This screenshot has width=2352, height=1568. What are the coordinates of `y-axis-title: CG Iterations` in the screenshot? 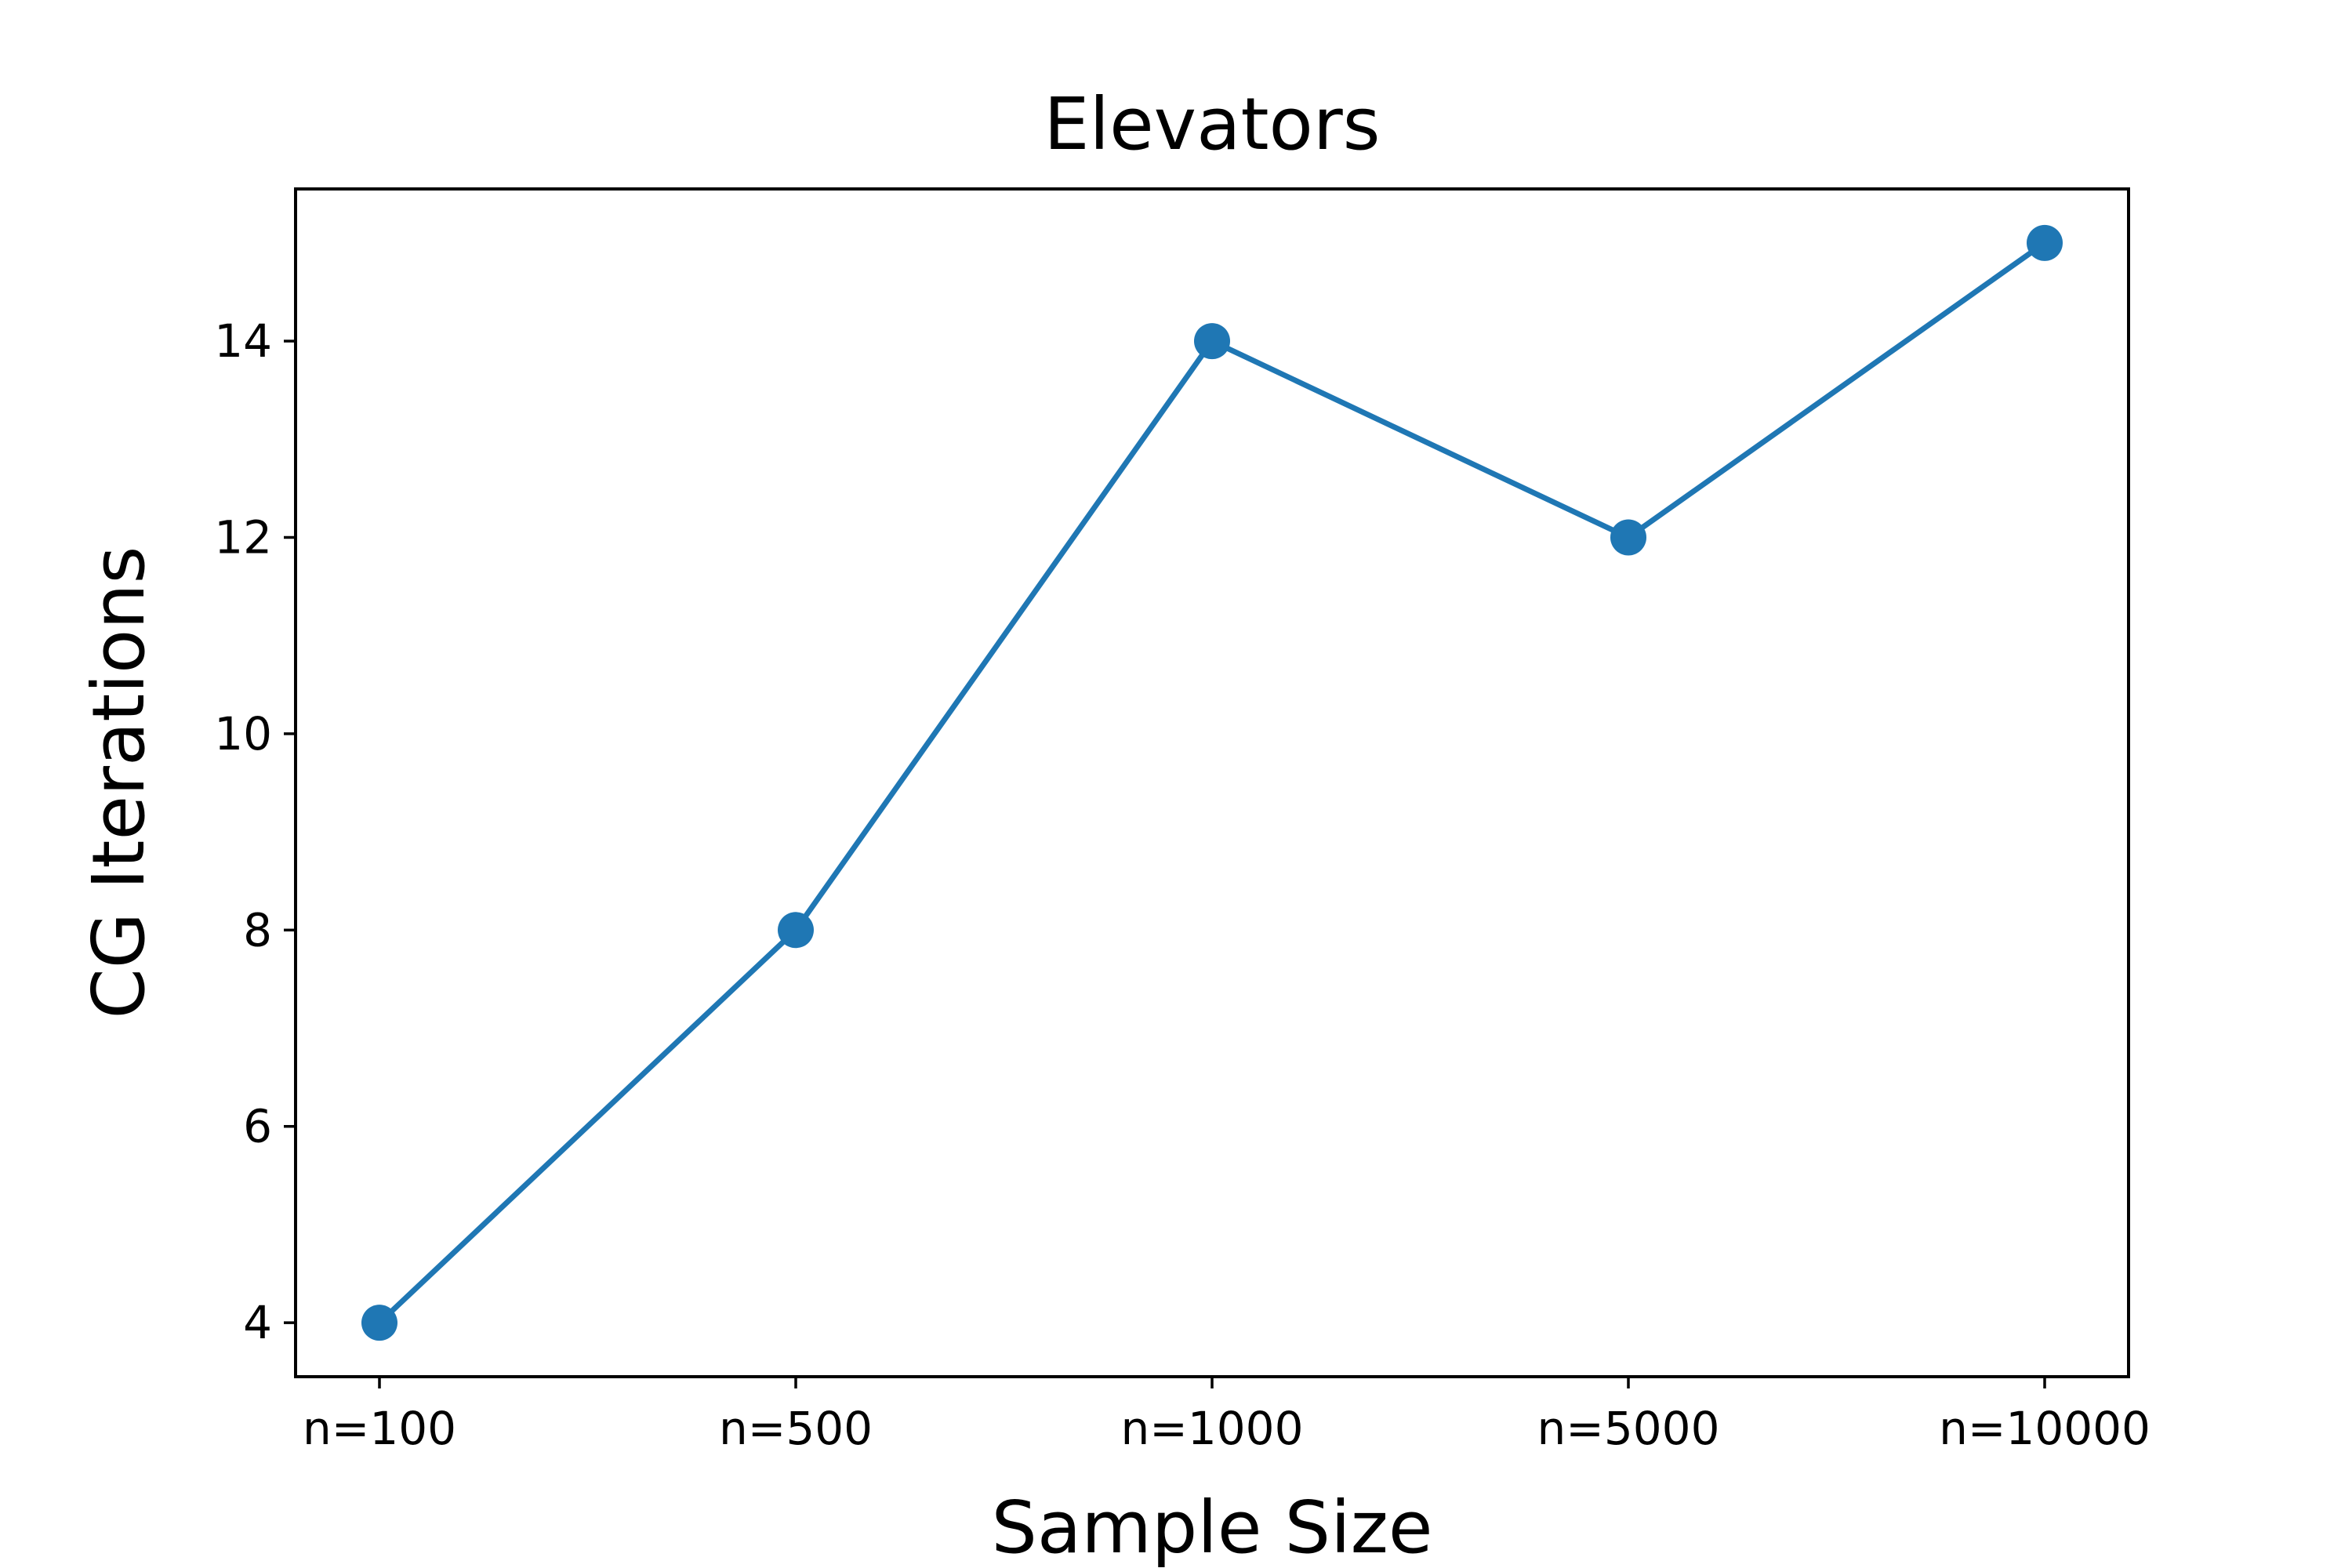 It's located at (119, 782).